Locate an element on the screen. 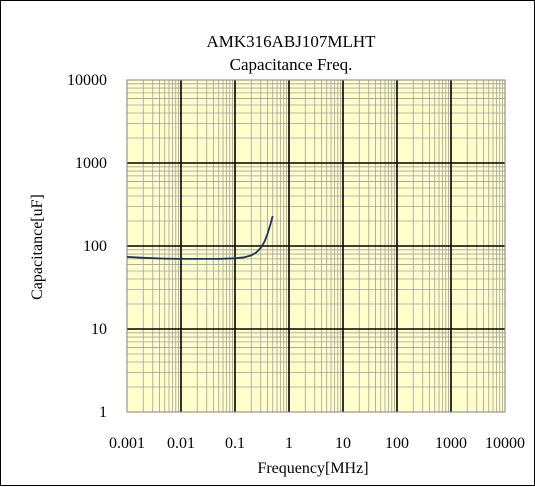 Image resolution: width=535 pixels, height=487 pixels. chart-title: AMK316ABJ107MLHT is located at coordinates (291, 41).